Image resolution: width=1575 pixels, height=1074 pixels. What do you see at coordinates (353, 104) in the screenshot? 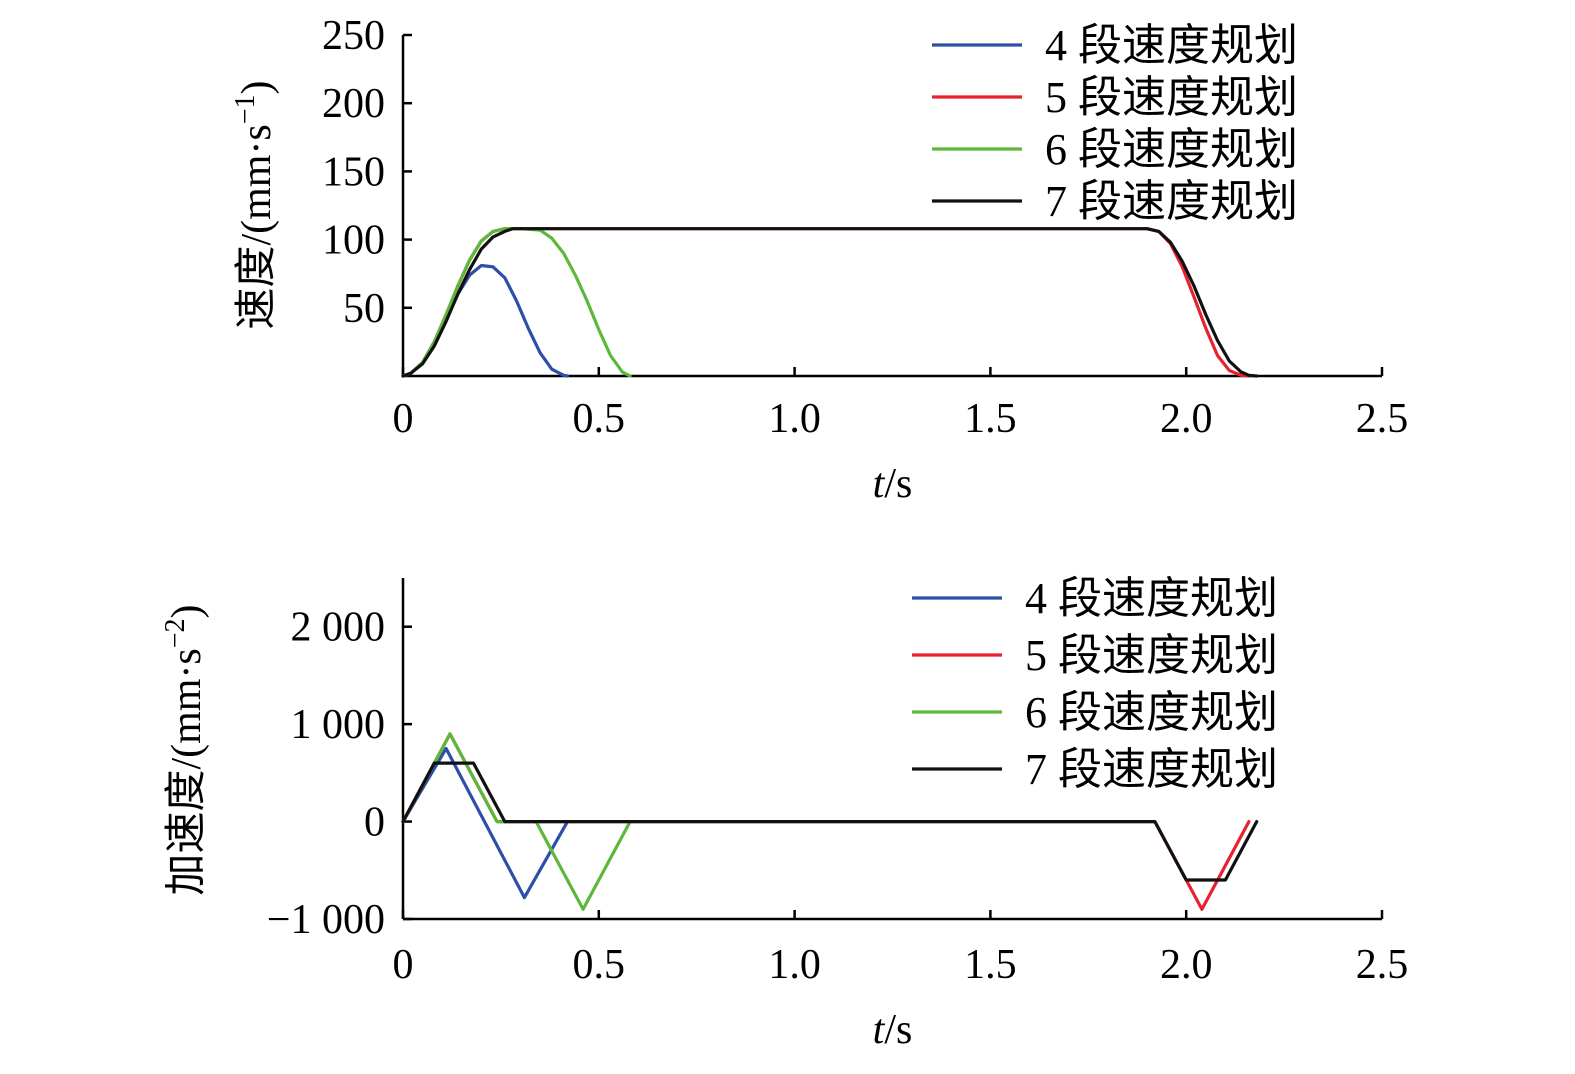
I see `y-tick-label: 200` at bounding box center [353, 104].